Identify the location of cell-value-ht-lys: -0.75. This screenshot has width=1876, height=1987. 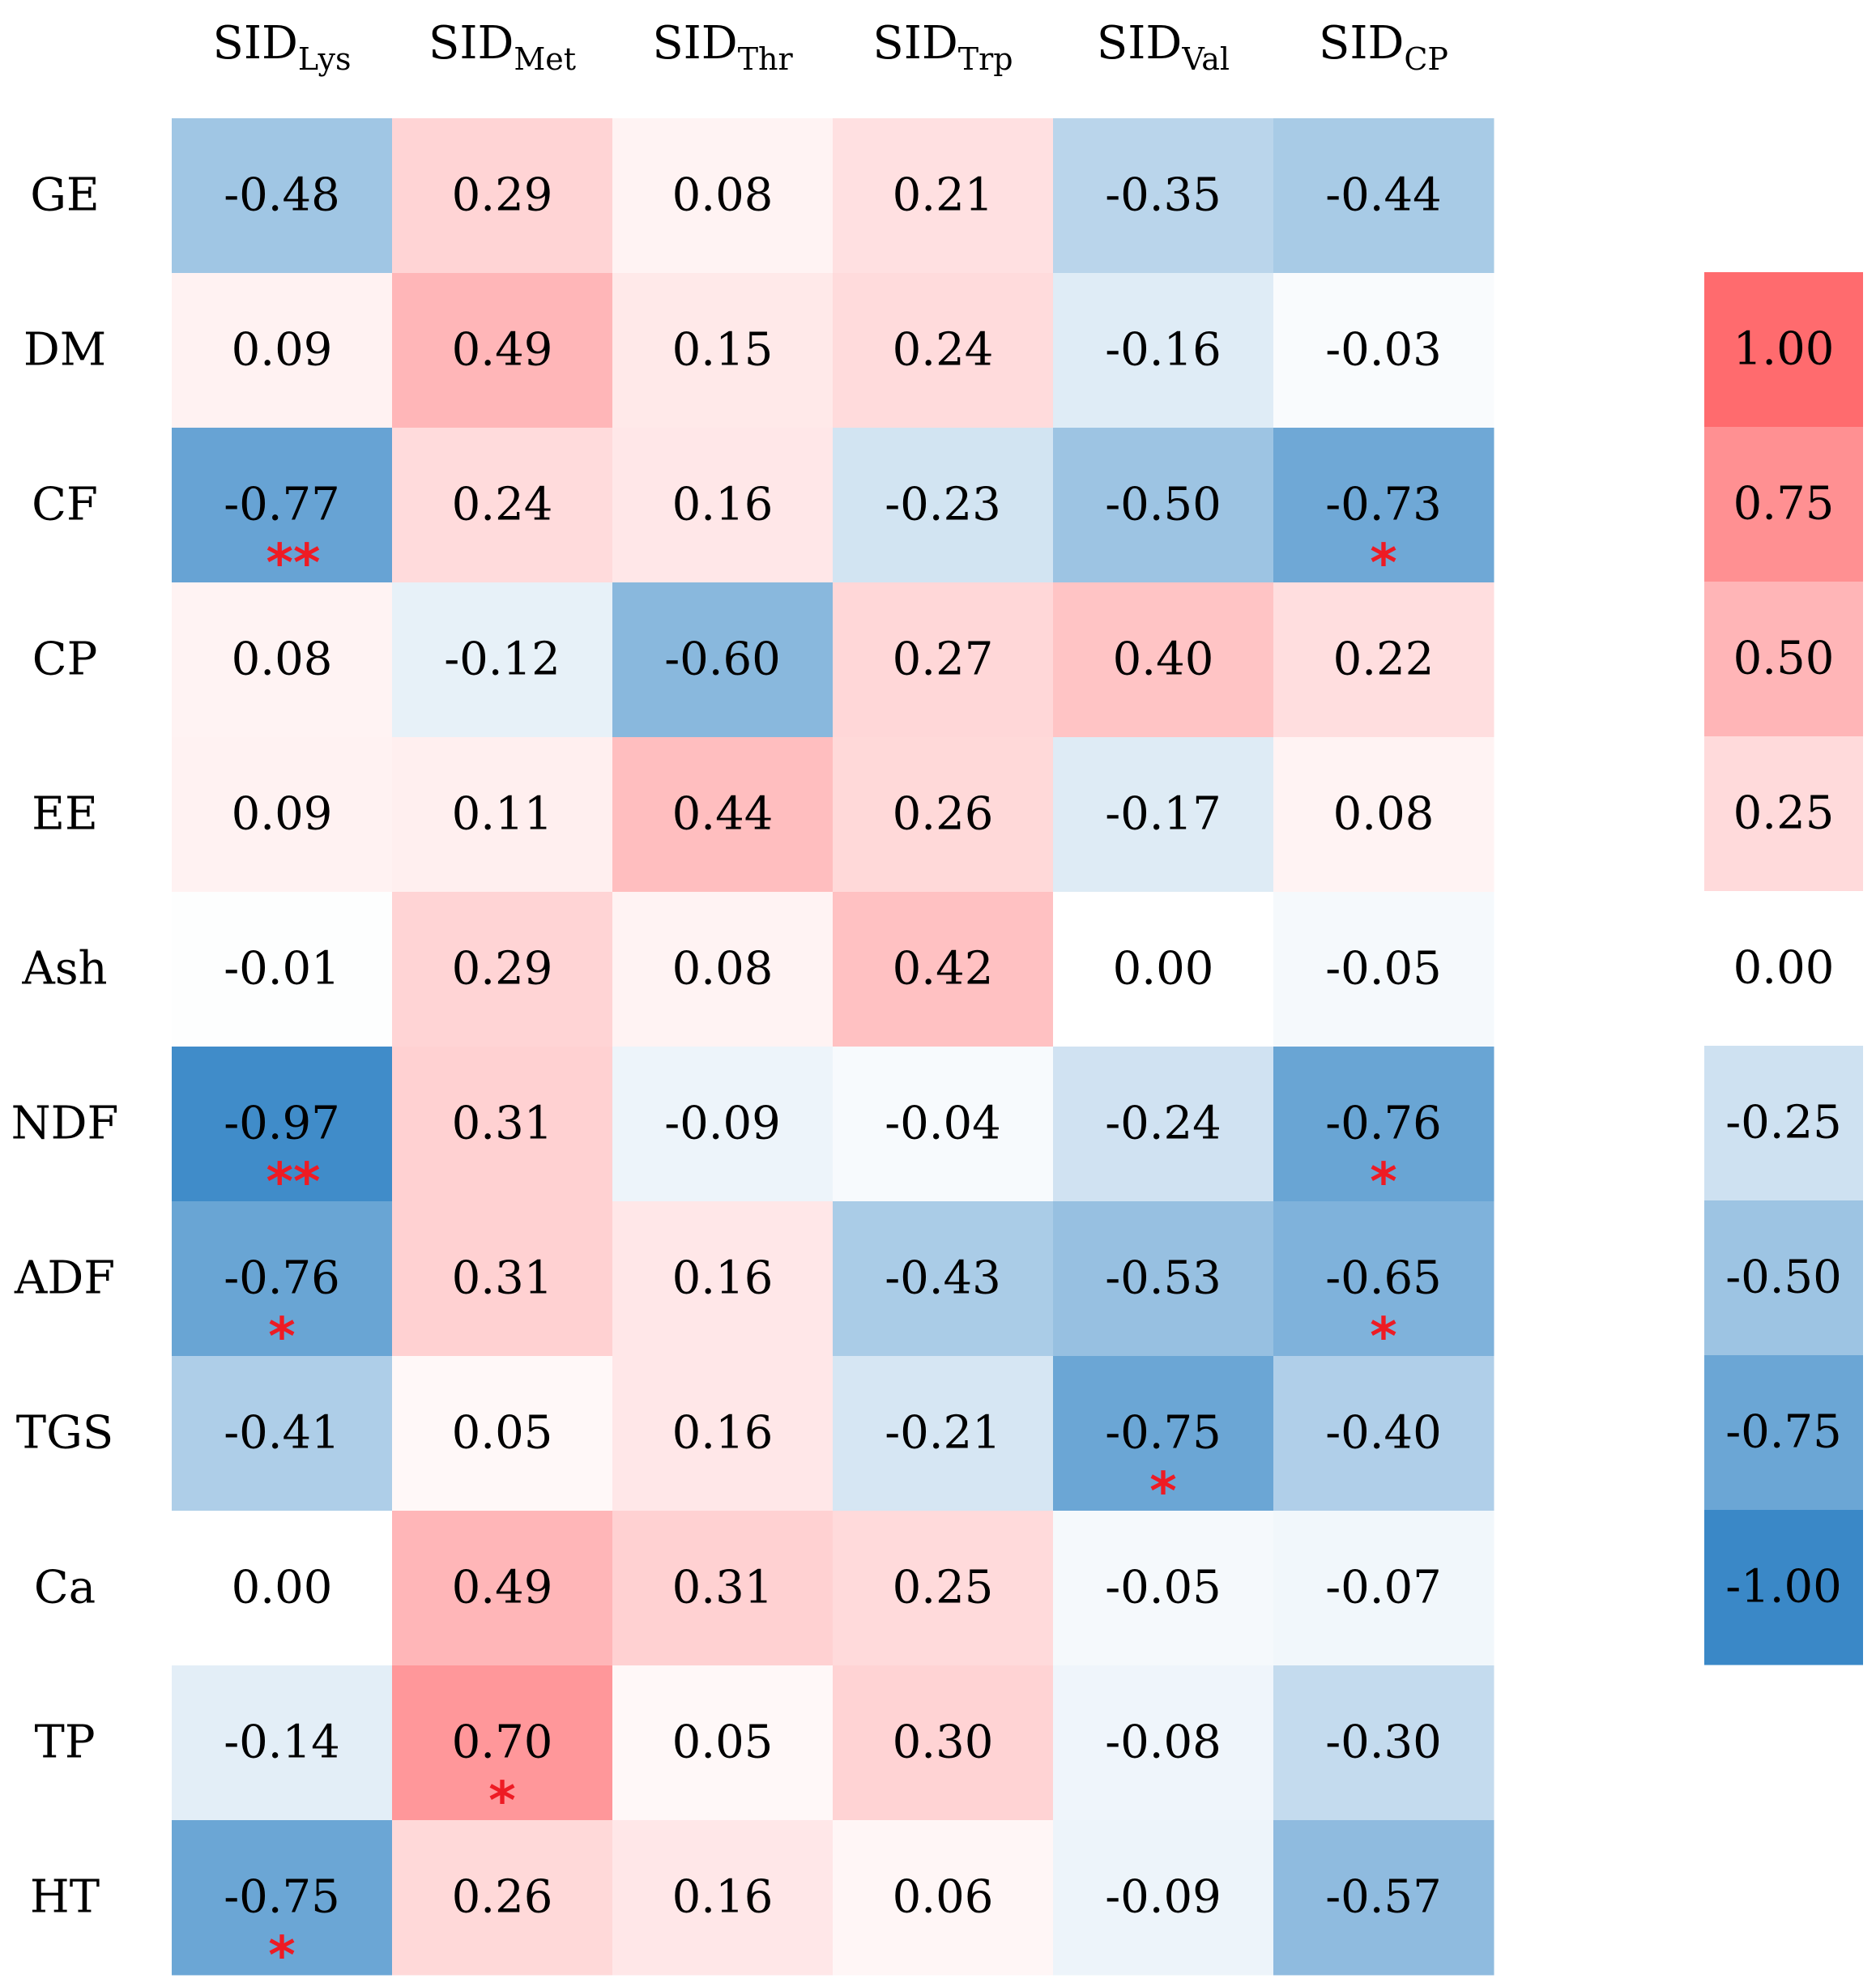
(282, 1897).